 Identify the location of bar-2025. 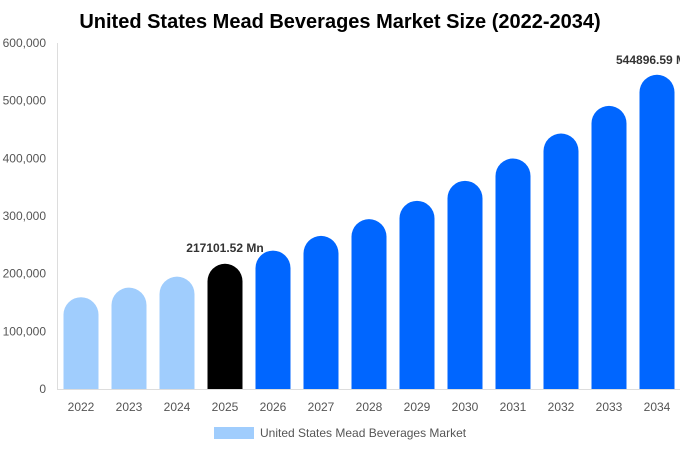
(225, 326).